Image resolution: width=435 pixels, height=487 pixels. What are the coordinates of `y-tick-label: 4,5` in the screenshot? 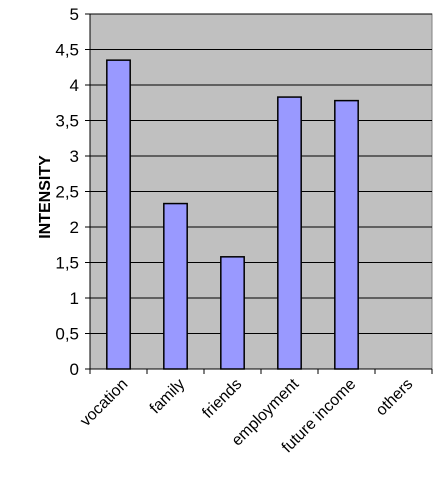 It's located at (67, 50).